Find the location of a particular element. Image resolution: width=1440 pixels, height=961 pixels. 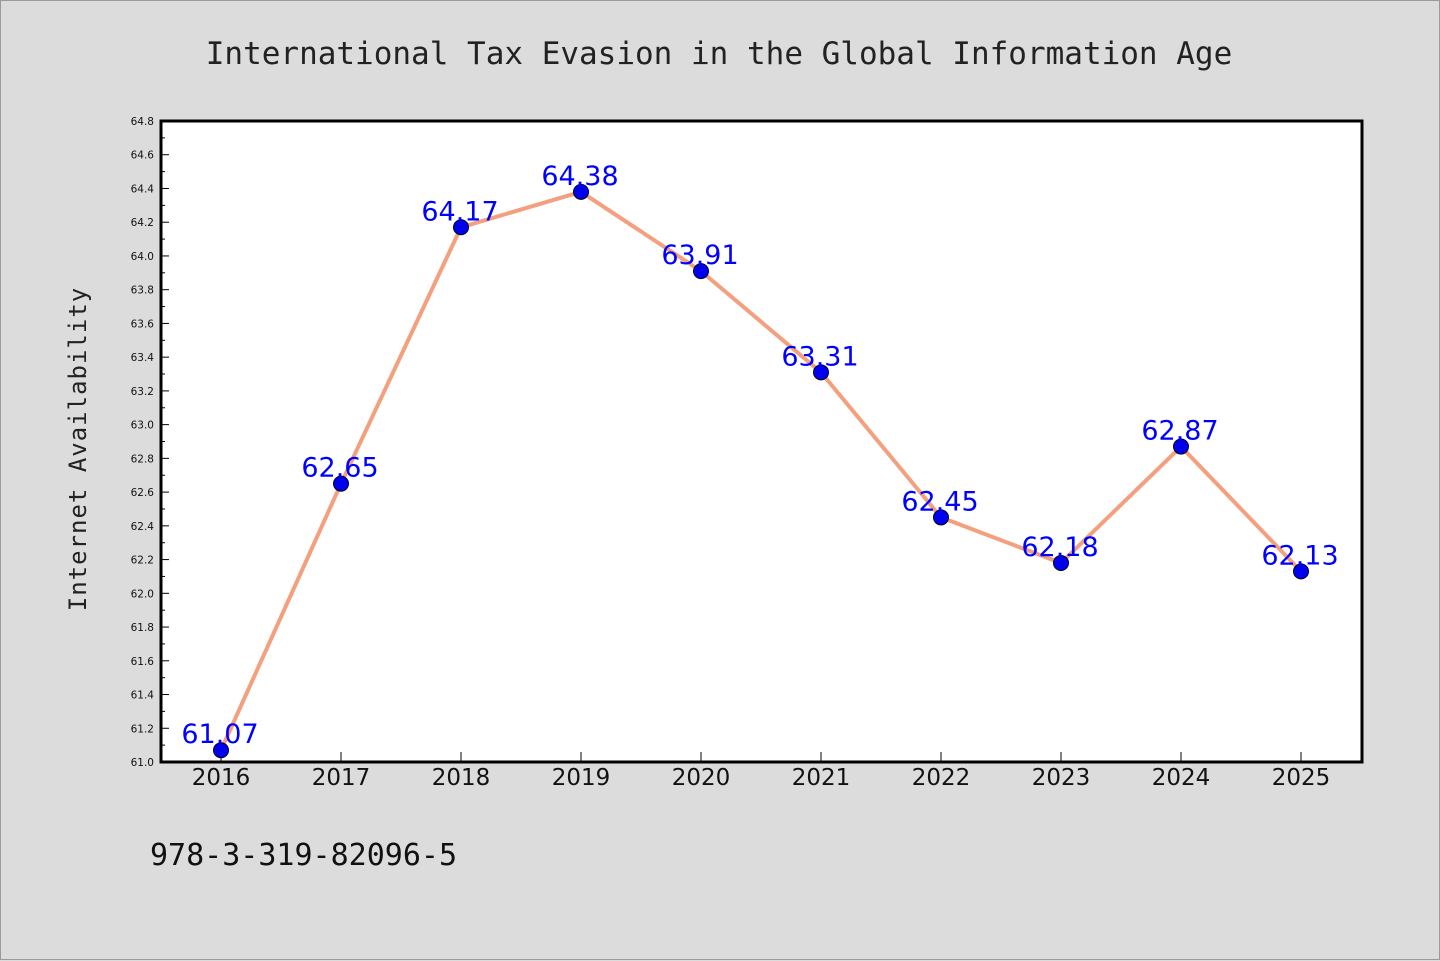

y-tick-label: 61.8 is located at coordinates (142, 628).